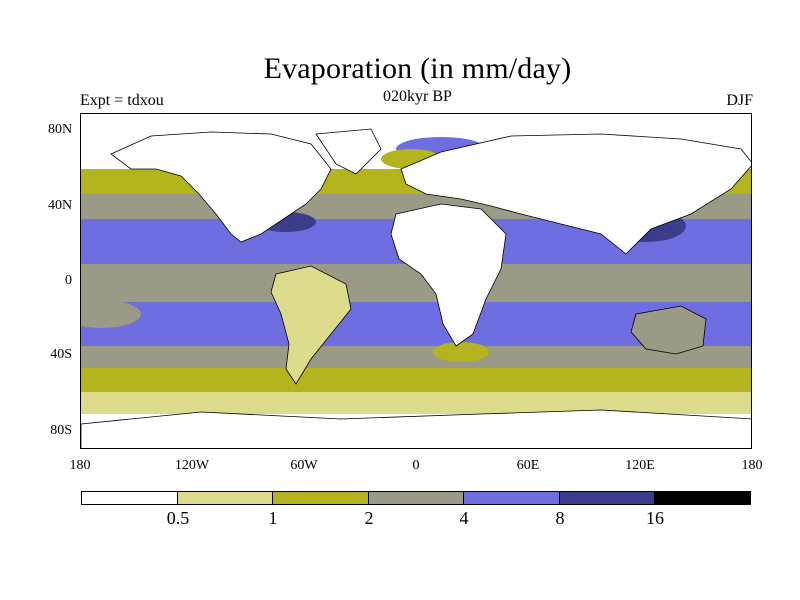  What do you see at coordinates (739, 100) in the screenshot?
I see `season-label: DJF` at bounding box center [739, 100].